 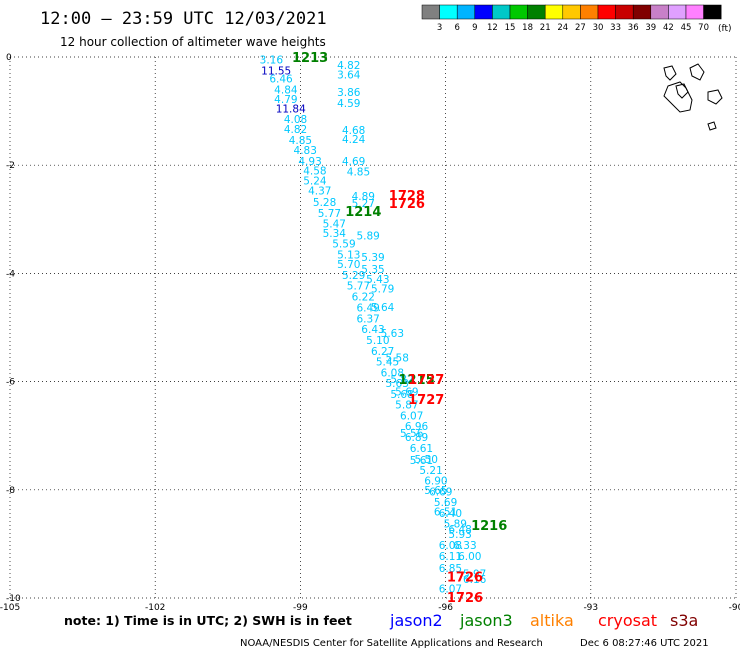 What do you see at coordinates (492, 28) in the screenshot?
I see `legend-tick-label: 12` at bounding box center [492, 28].